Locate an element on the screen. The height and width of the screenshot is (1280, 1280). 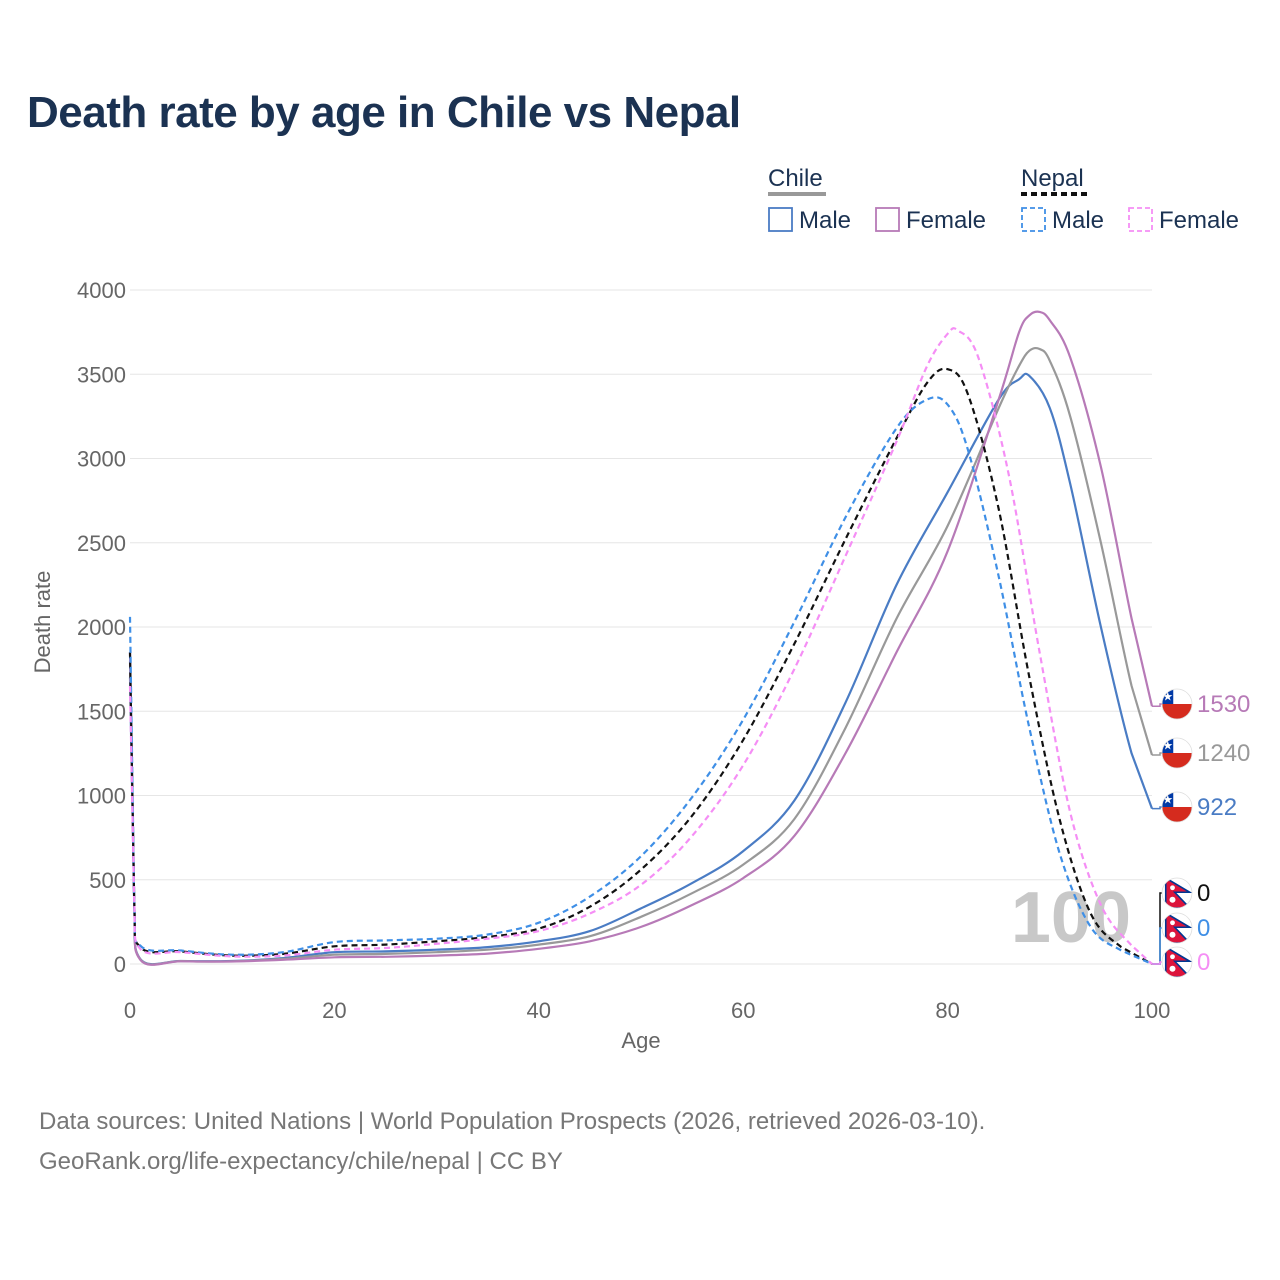
y-tick-label-2500: 2500 is located at coordinates (101, 543).